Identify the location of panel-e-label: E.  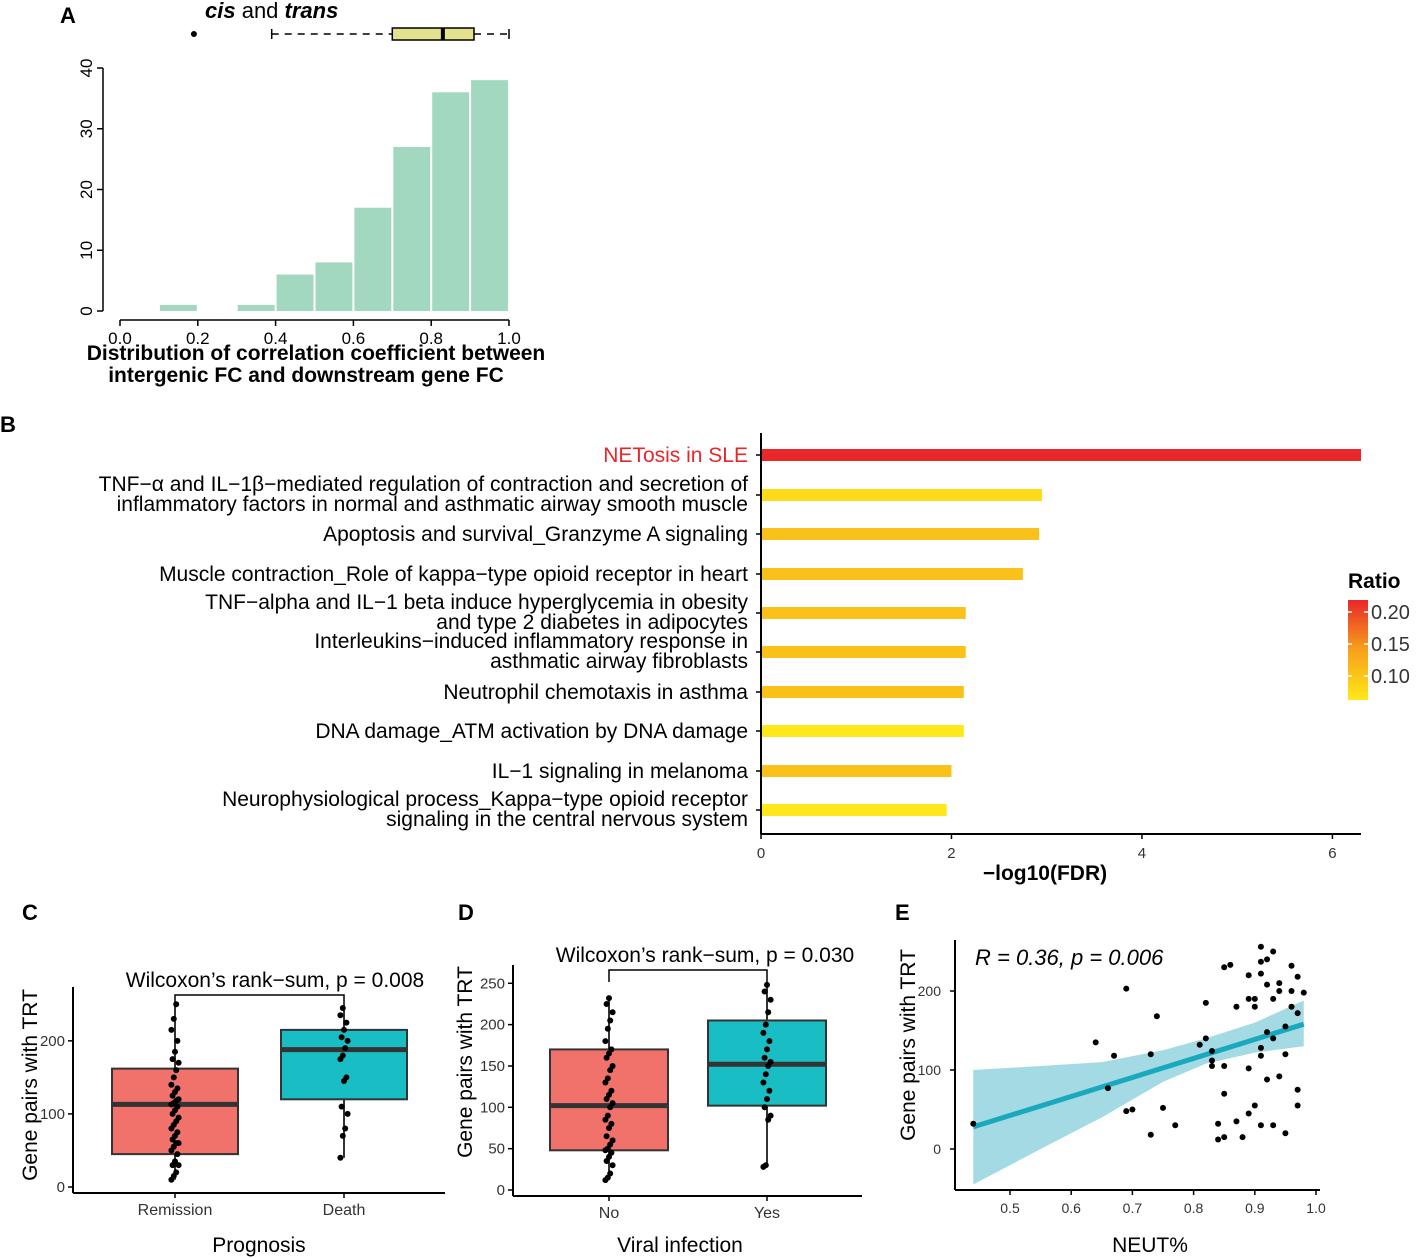
(902, 912).